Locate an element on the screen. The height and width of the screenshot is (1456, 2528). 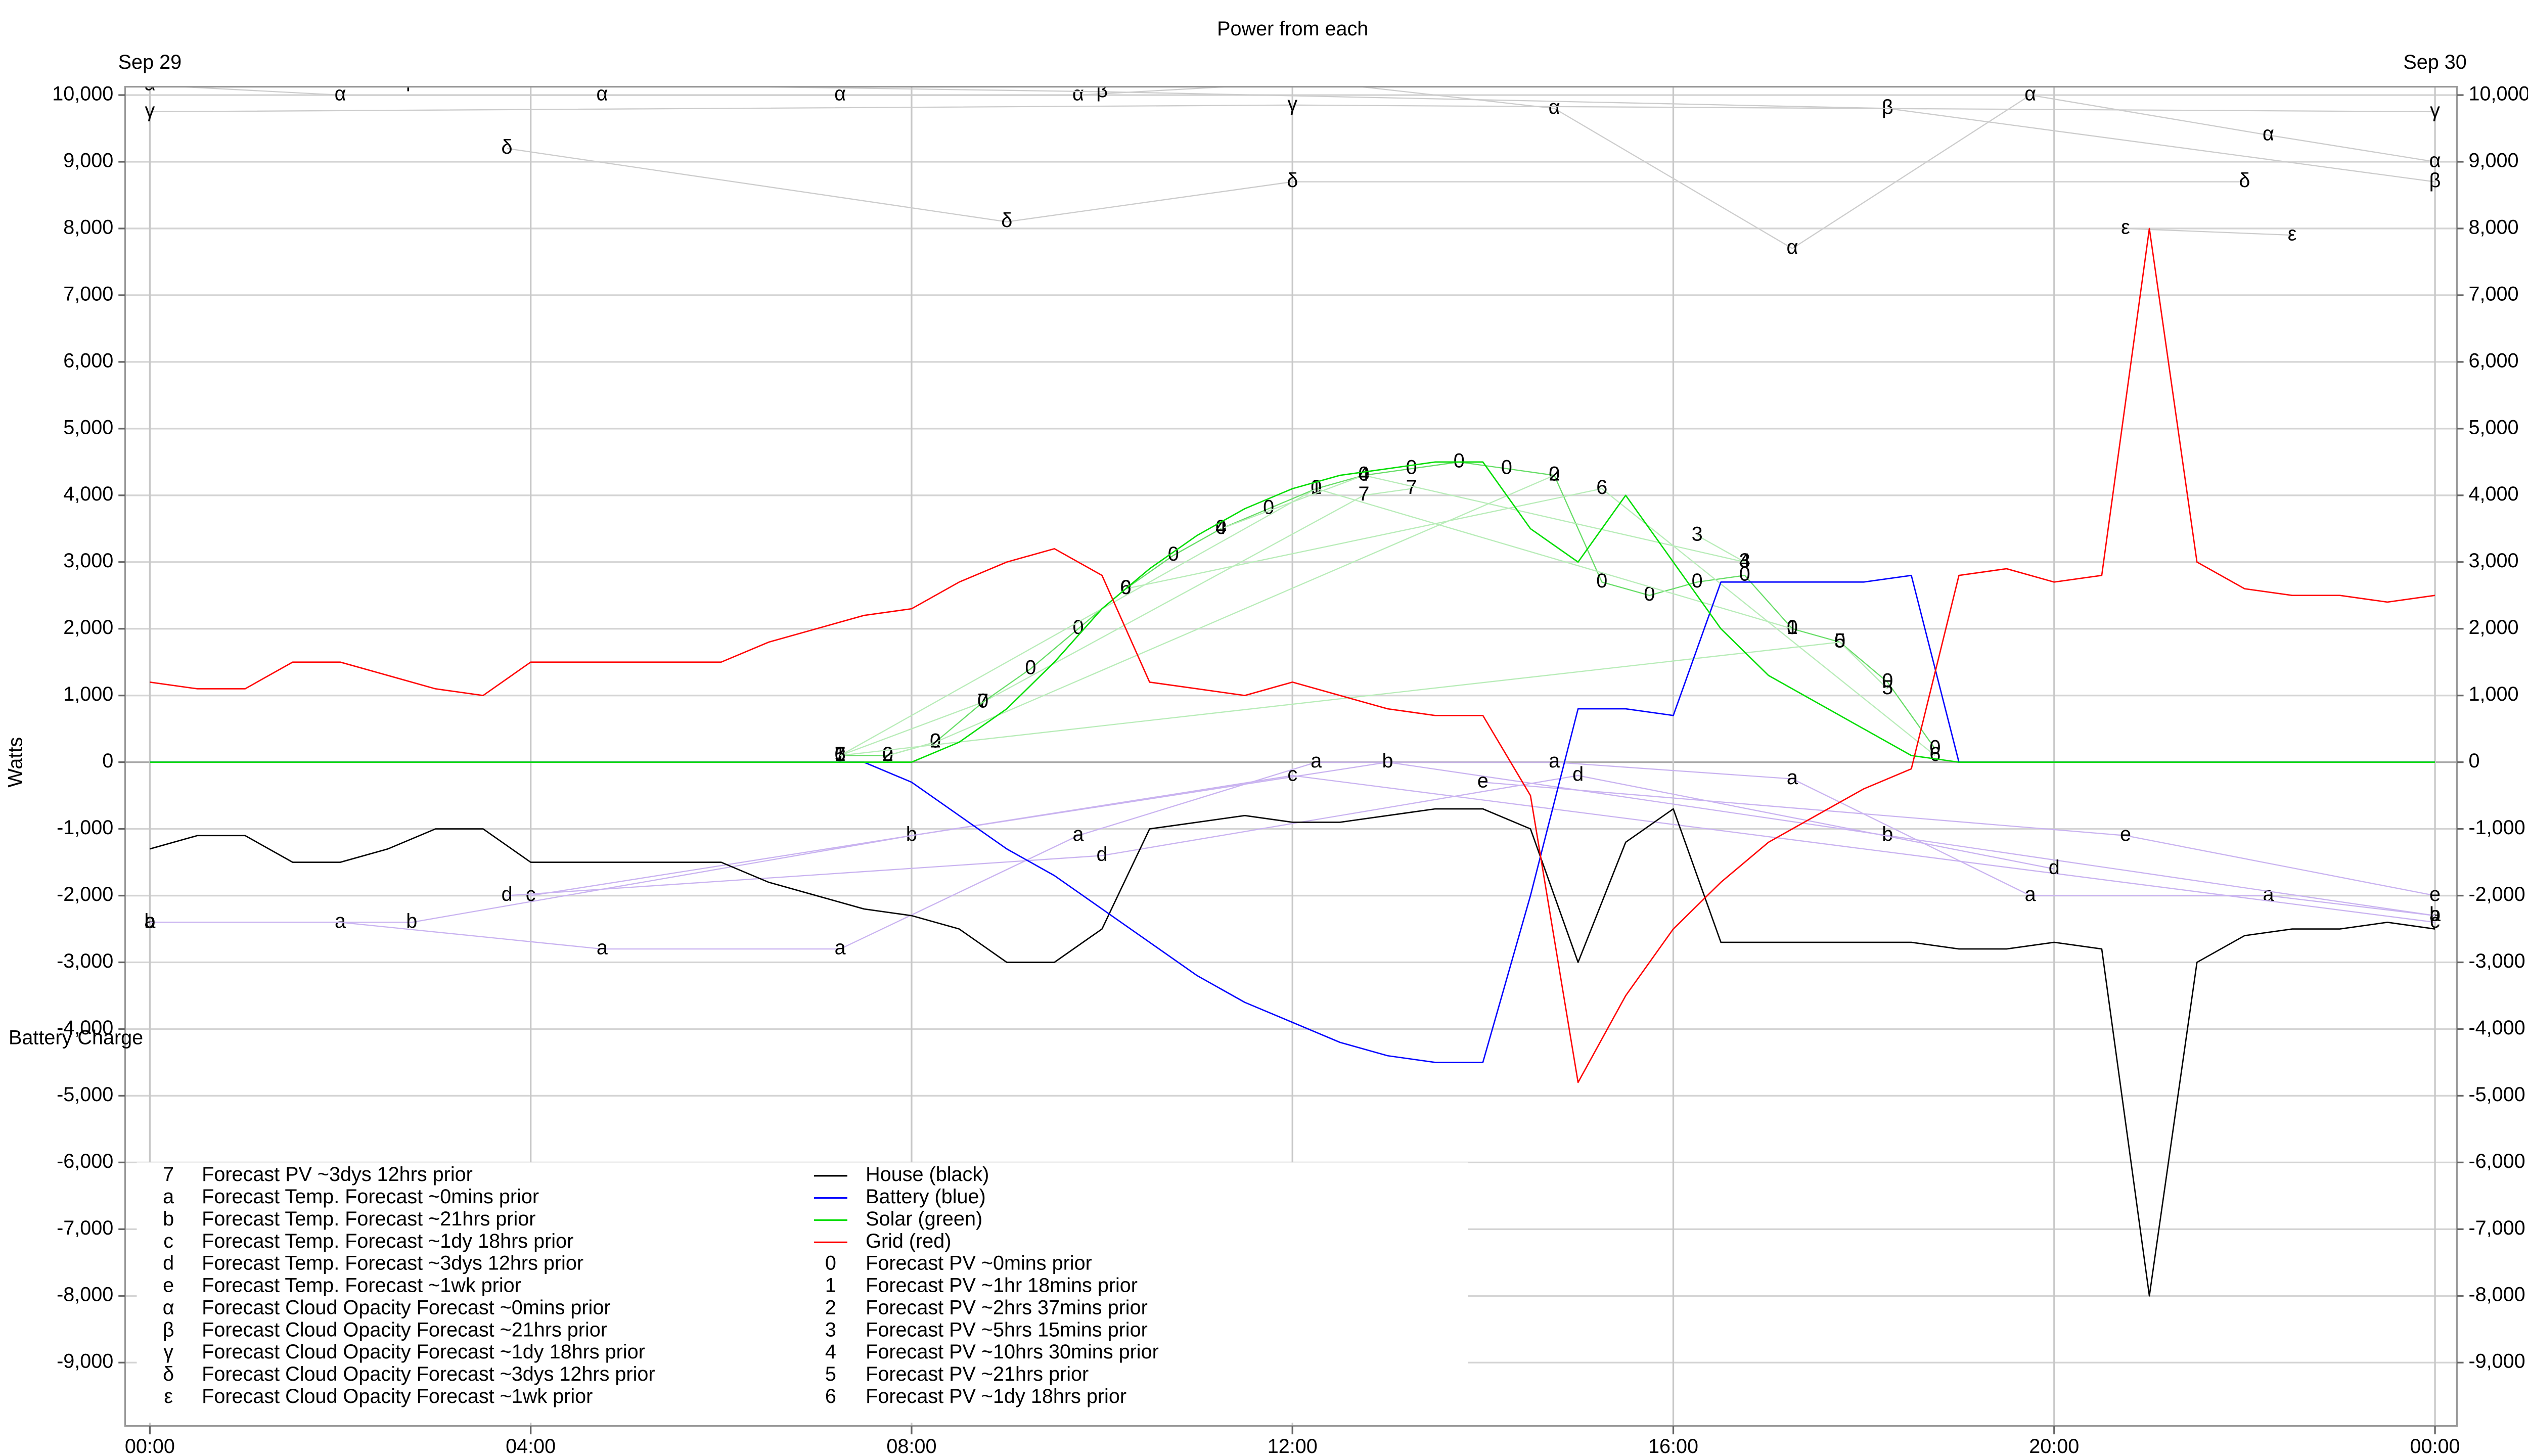
legend-marker: 3 is located at coordinates (831, 1329).